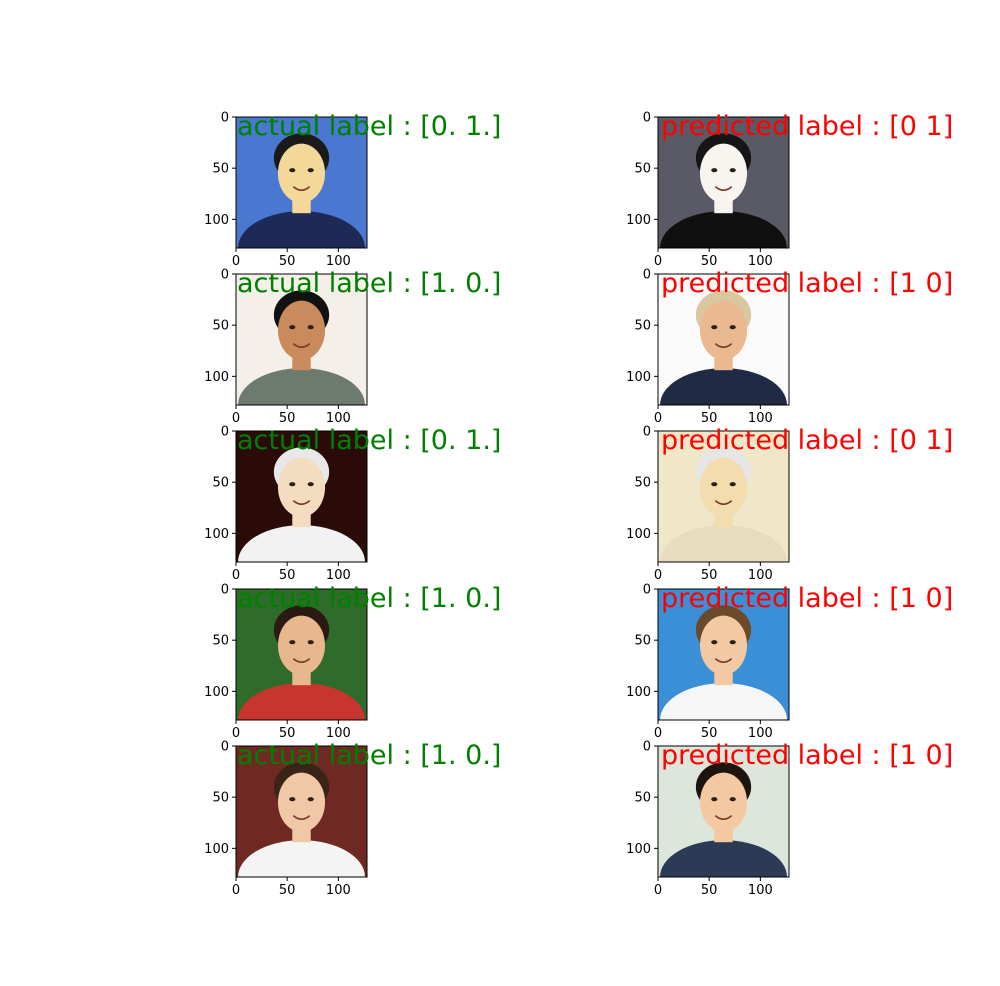 This screenshot has width=1000, height=986. I want to click on panel-predicted-4: 0 50 100 0 50 100 predicted label : [1 0], so click(789, 819).